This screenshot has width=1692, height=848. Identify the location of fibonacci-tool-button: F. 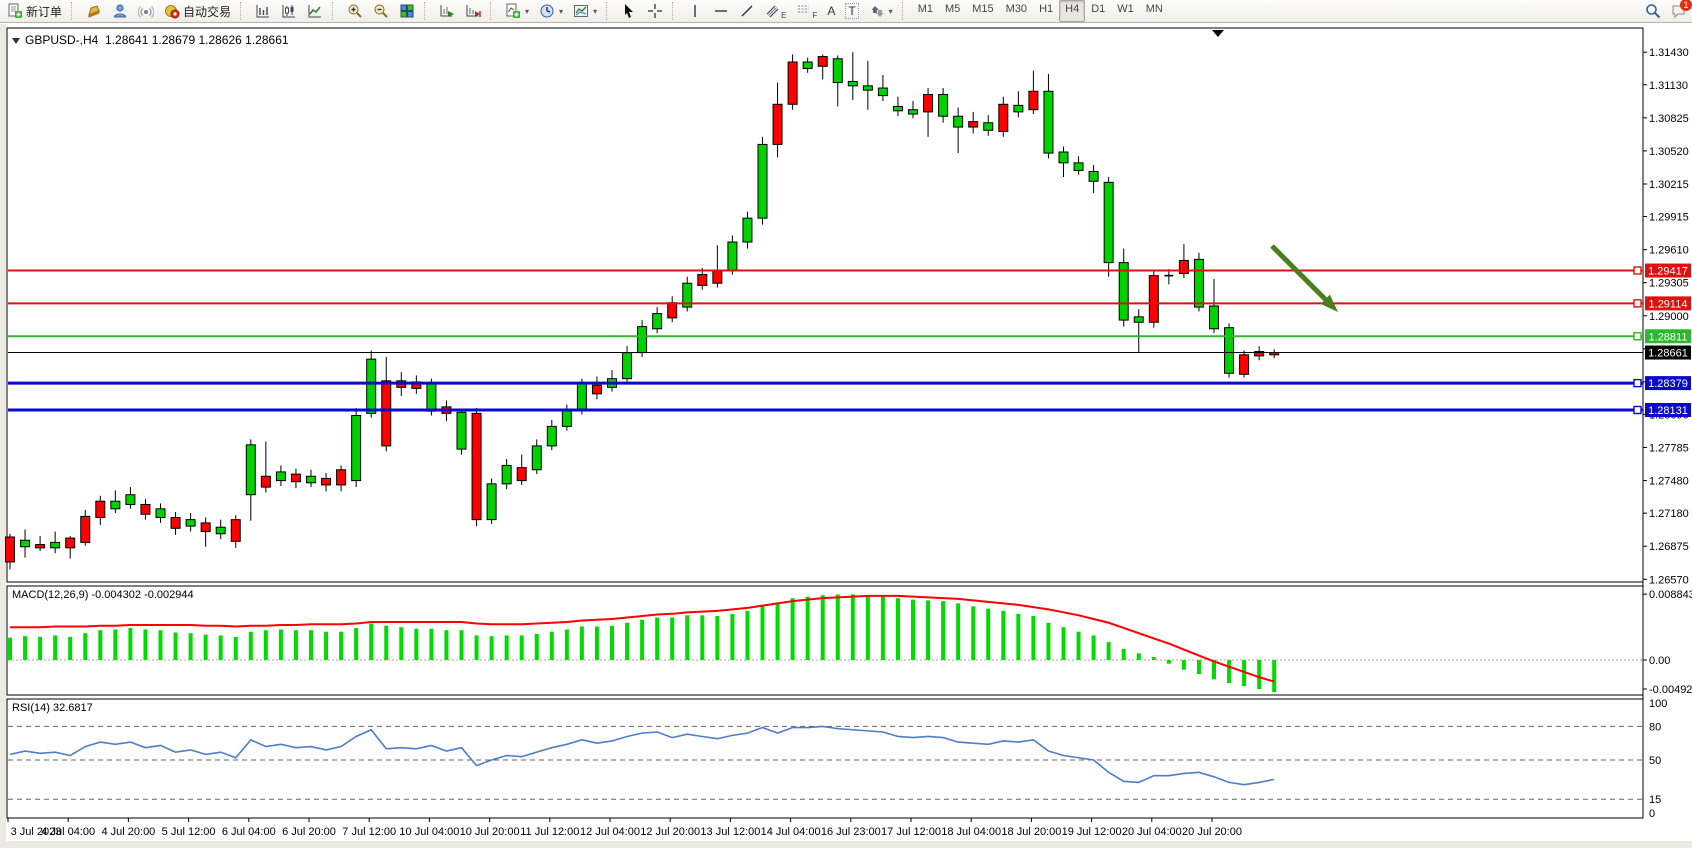
(806, 11).